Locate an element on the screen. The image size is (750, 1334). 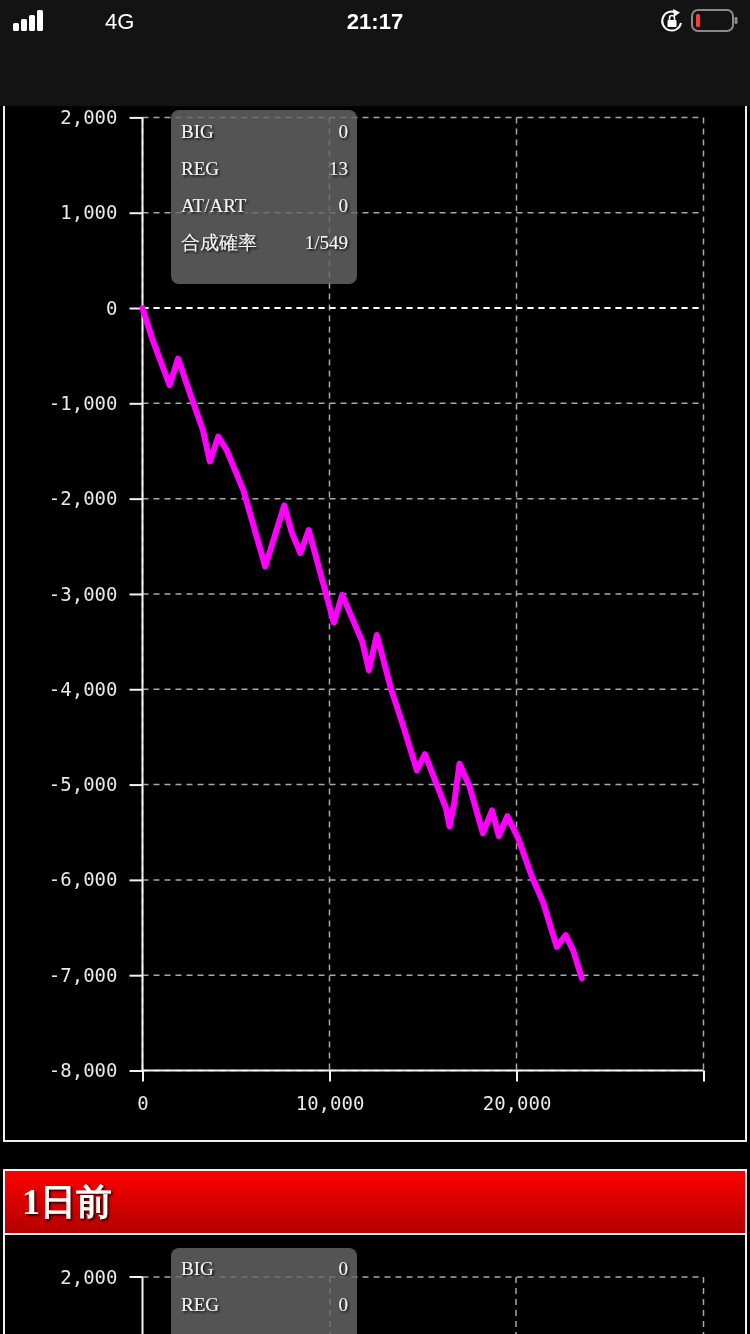
x-tick-label: 10,000 is located at coordinates (330, 1102).